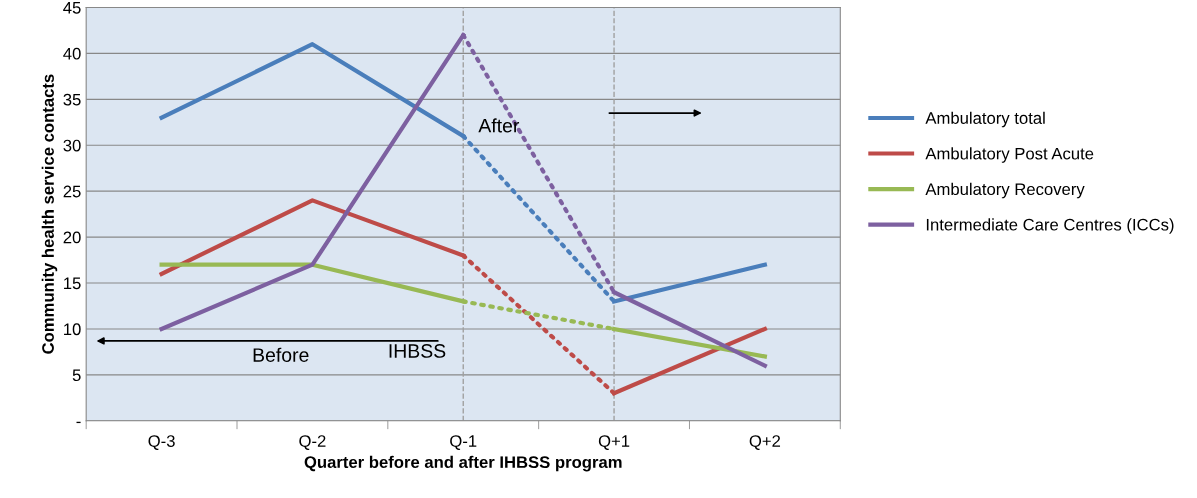 The width and height of the screenshot is (1197, 498). What do you see at coordinates (765, 442) in the screenshot?
I see `x-tick-label: Q+2` at bounding box center [765, 442].